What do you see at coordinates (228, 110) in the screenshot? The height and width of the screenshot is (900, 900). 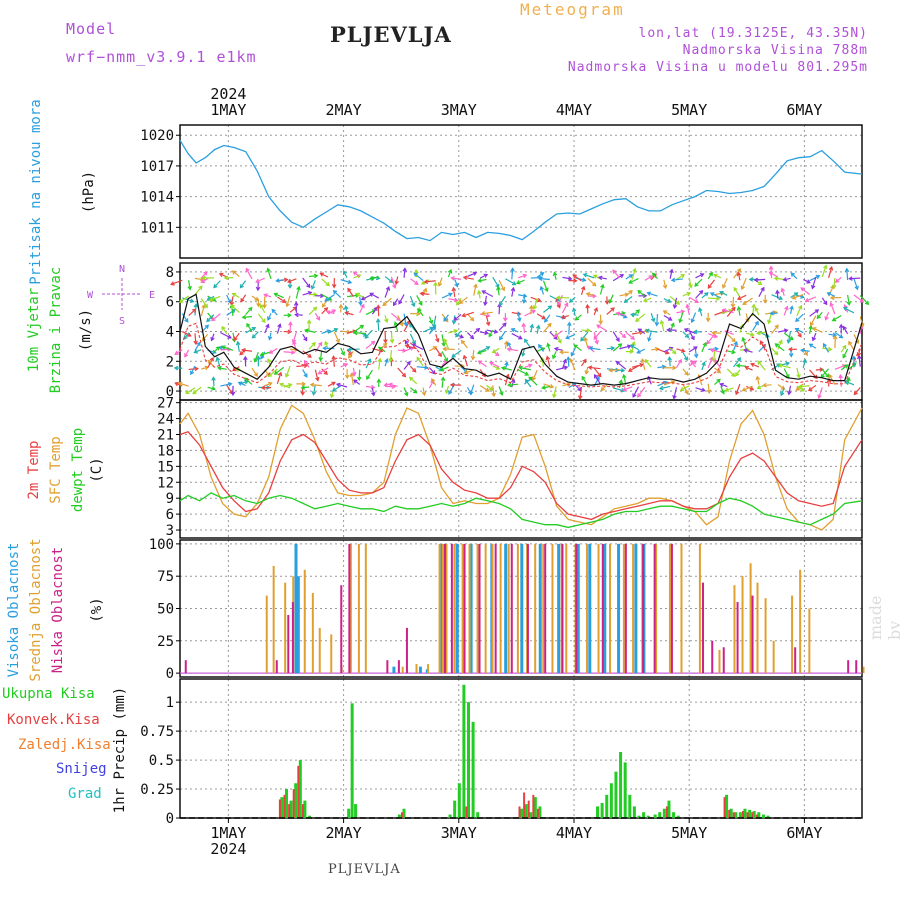 I see `day-label-top: 1MAY` at bounding box center [228, 110].